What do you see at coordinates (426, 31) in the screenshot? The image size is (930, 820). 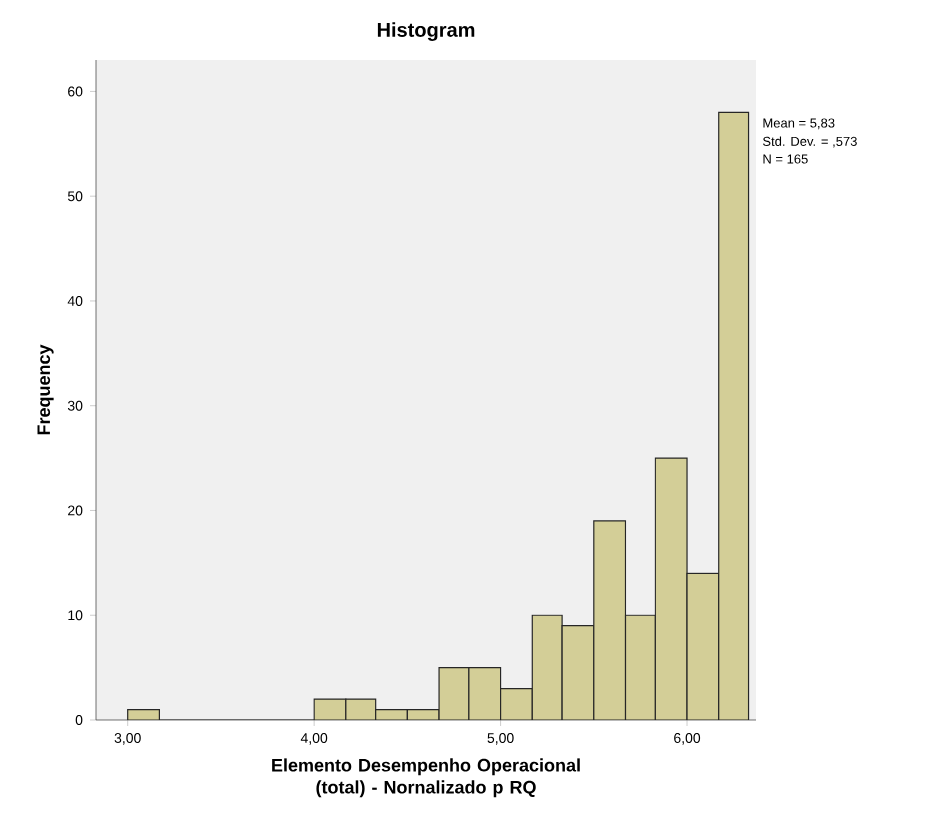 I see `chart-title: Histogram` at bounding box center [426, 31].